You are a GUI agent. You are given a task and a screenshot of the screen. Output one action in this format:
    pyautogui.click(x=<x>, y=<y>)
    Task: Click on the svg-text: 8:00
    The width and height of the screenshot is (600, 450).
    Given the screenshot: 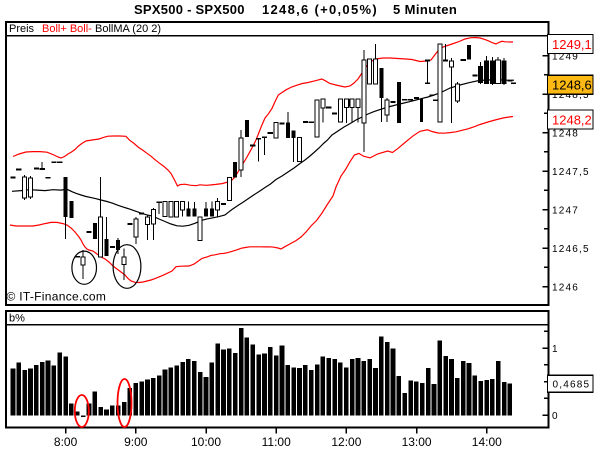 What is the action you would take?
    pyautogui.click(x=66, y=442)
    